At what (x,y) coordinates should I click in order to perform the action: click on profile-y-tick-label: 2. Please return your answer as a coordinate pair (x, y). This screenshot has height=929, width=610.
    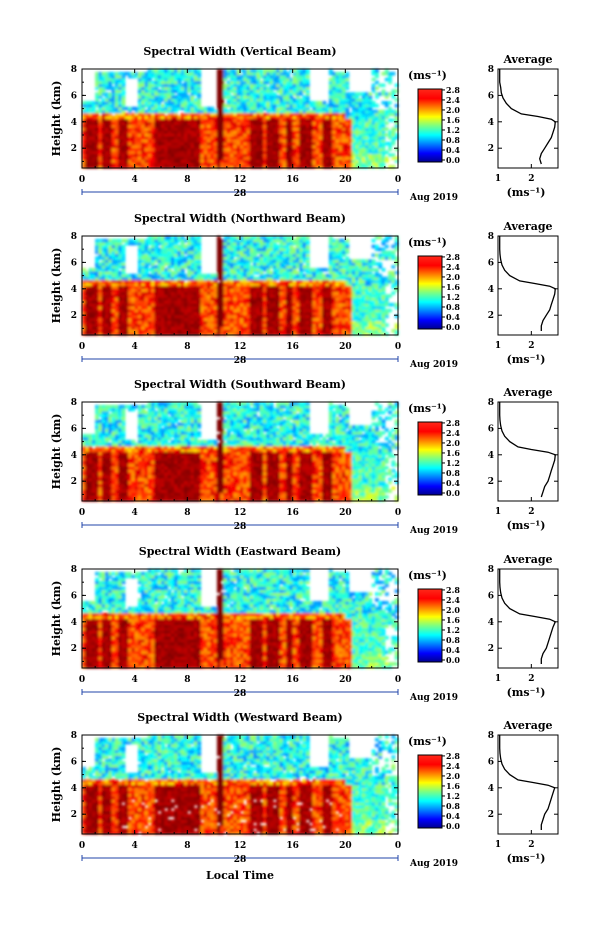
    Looking at the image, I should click on (491, 149).